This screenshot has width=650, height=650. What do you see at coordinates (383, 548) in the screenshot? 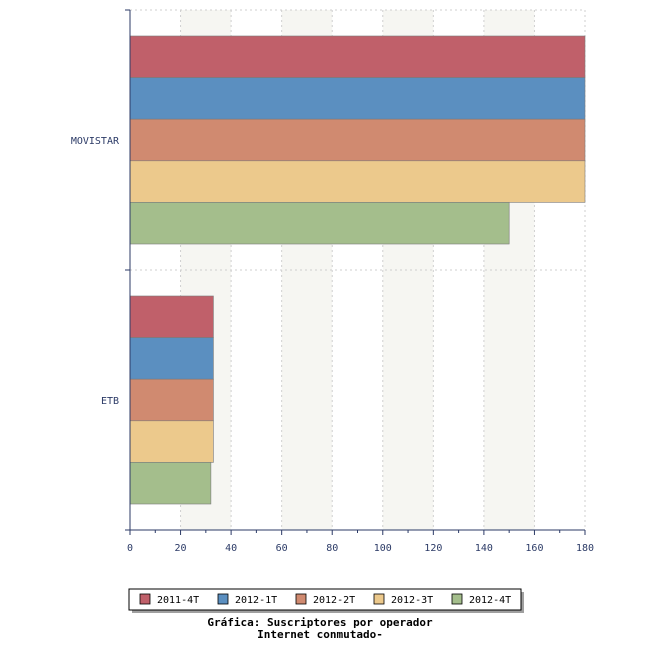
I see `x-tick-label: 100` at bounding box center [383, 548].